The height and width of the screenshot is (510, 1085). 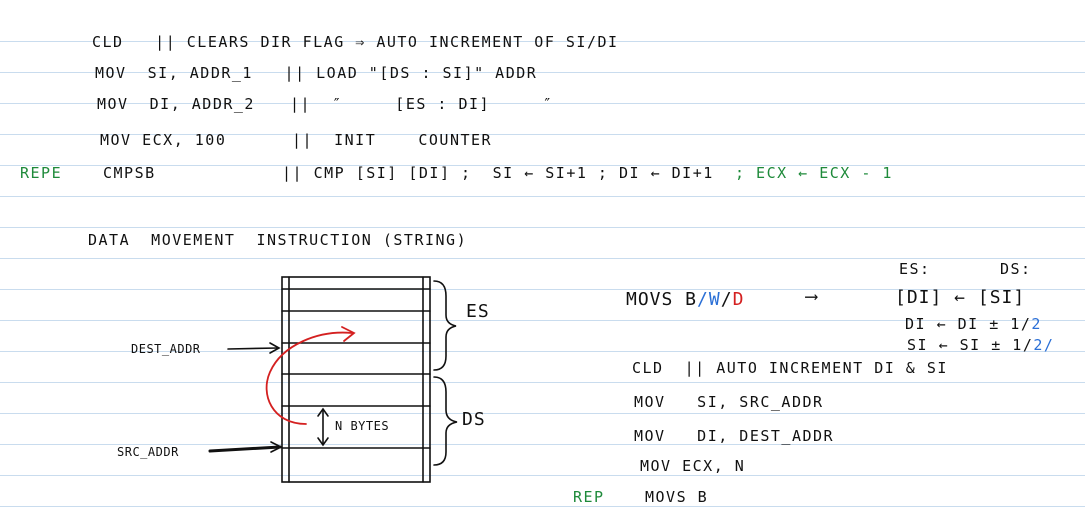 I want to click on mov-di-dest: MOV DI, DEST_ADDR, so click(x=734, y=436).